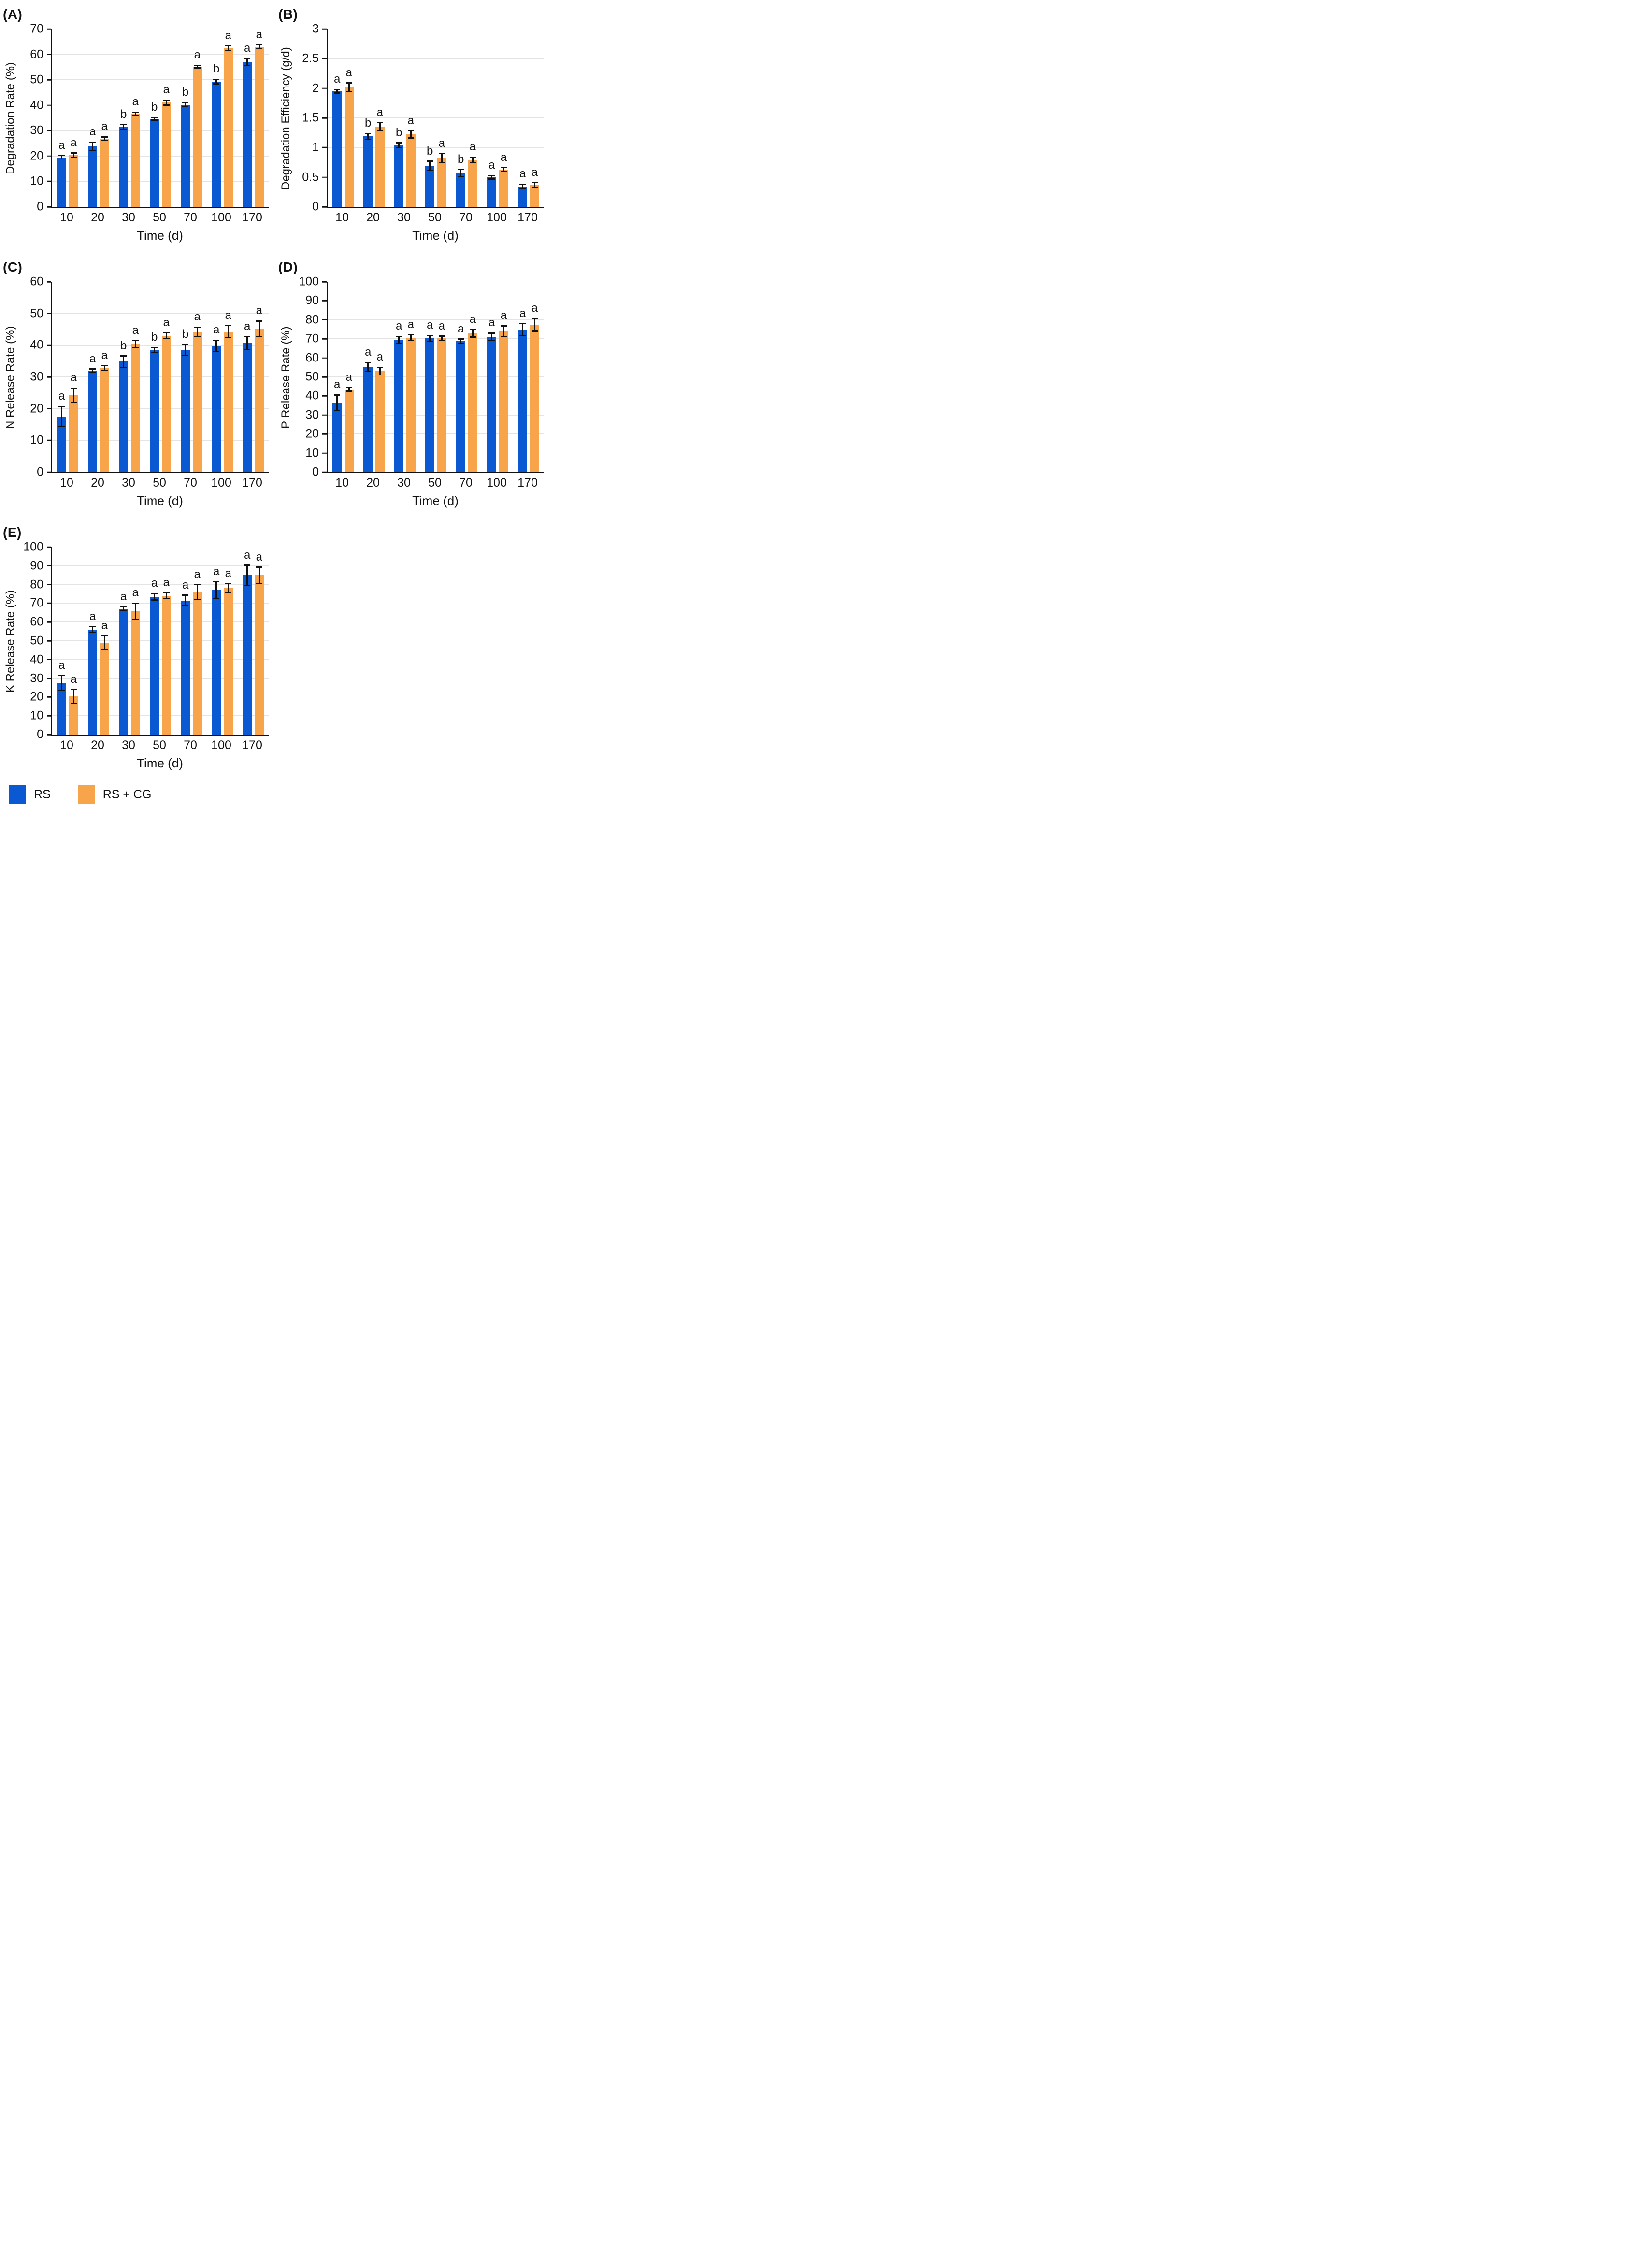 The width and height of the screenshot is (1652, 2267). What do you see at coordinates (36, 715) in the screenshot?
I see `y-tick-label: 10` at bounding box center [36, 715].